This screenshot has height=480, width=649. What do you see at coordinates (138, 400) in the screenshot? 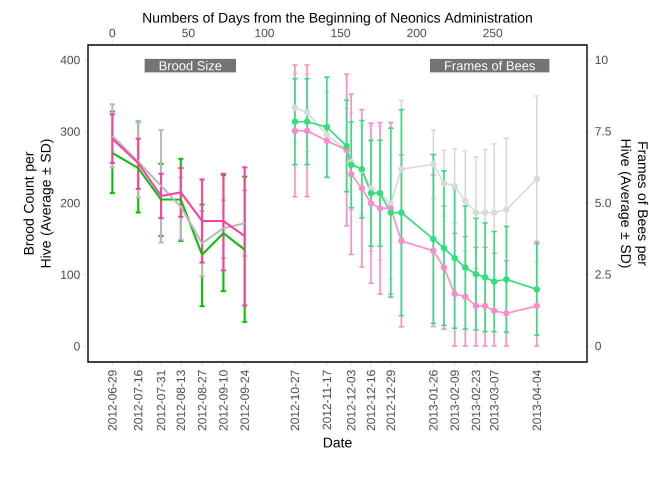
I see `x-tick-label: 2012-07-16` at bounding box center [138, 400].